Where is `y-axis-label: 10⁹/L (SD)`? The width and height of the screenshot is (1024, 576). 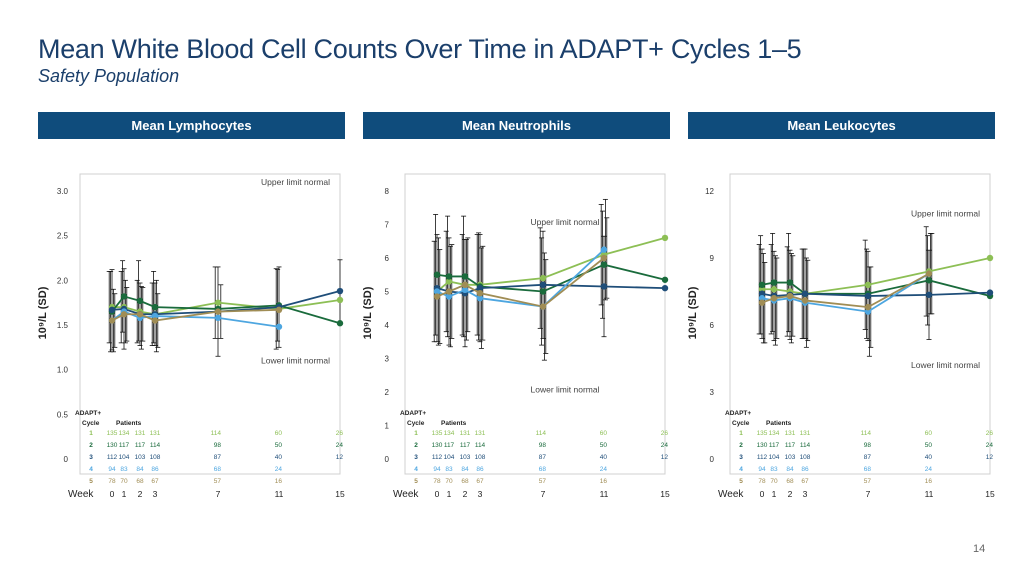
y-axis-label: 10⁹/L (SD) is located at coordinates (368, 312).